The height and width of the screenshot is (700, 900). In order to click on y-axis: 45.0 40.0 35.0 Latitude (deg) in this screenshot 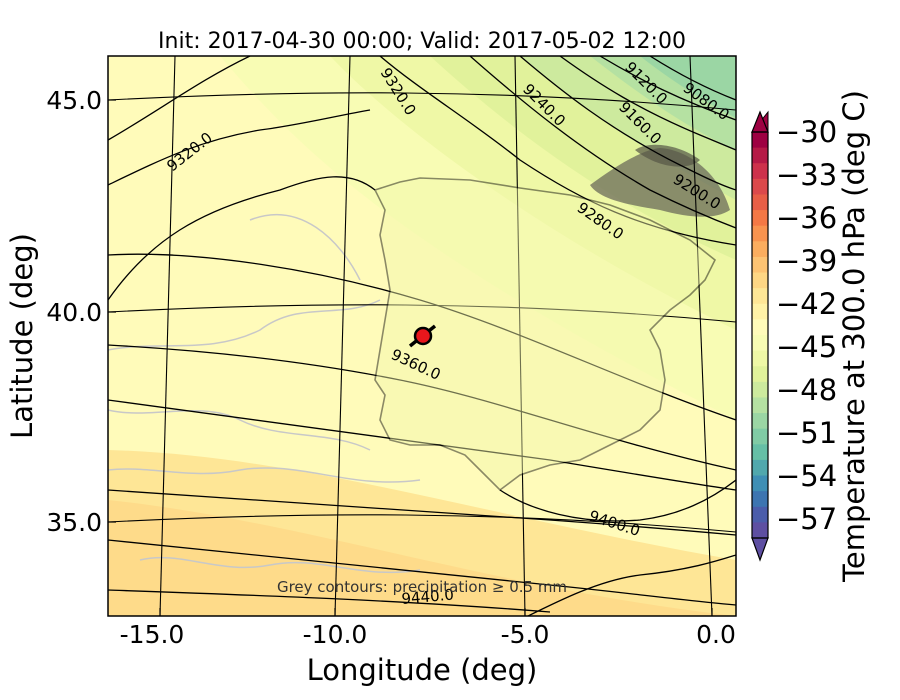, I will do `click(60, 311)`.